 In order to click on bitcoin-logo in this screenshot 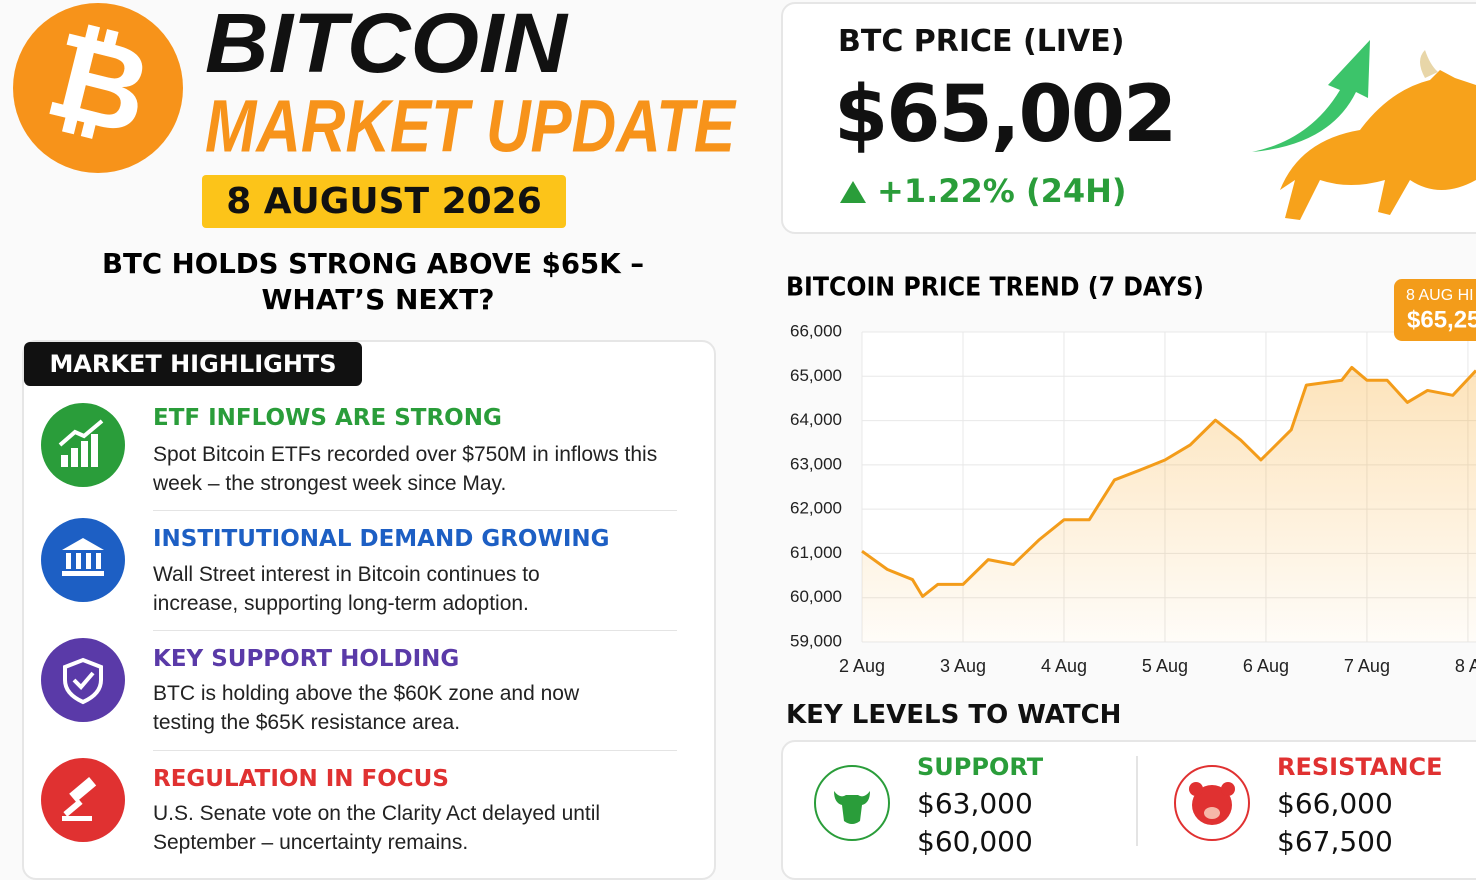, I will do `click(98, 88)`.